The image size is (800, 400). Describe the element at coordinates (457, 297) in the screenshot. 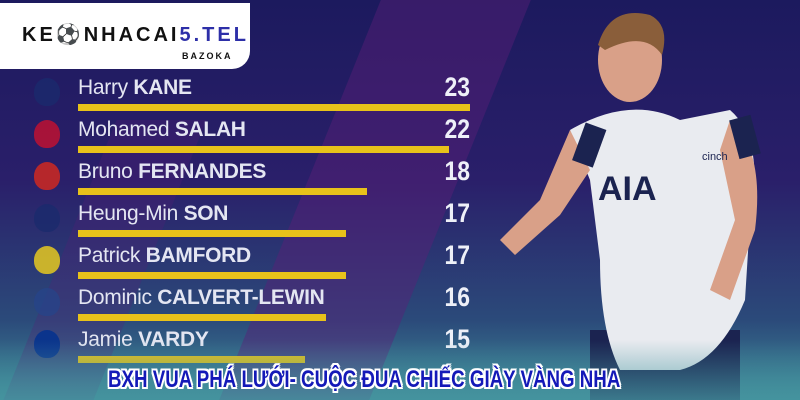

I see `goal-count: 16` at that location.